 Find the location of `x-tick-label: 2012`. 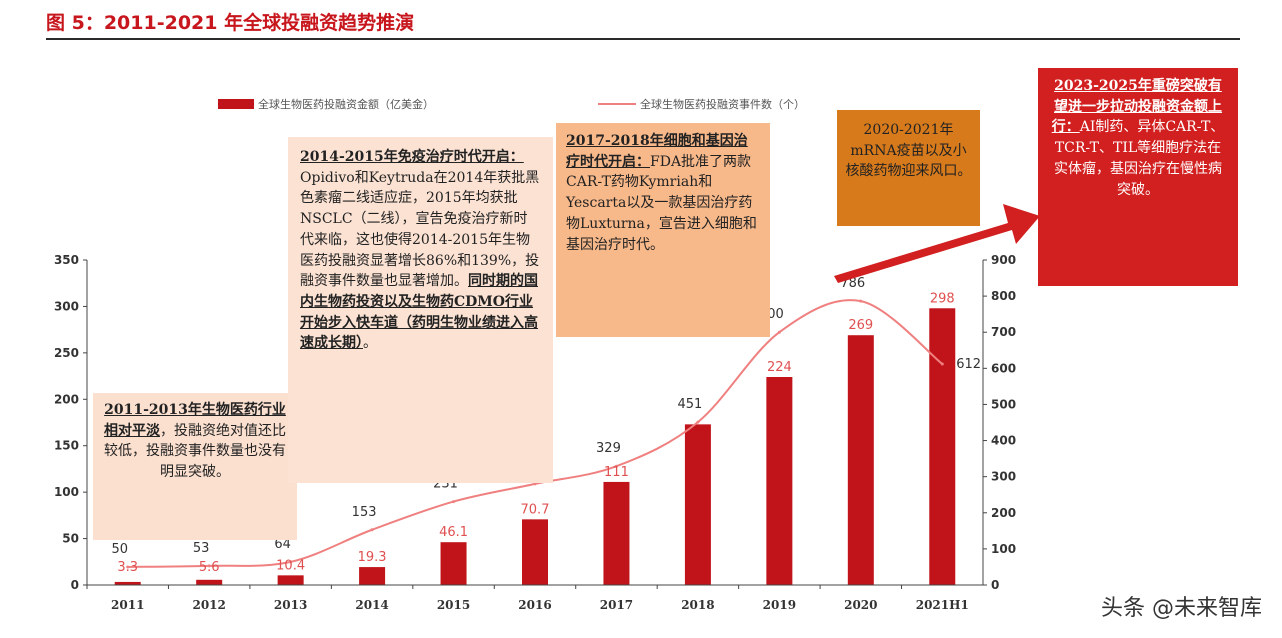

x-tick-label: 2012 is located at coordinates (208, 605).